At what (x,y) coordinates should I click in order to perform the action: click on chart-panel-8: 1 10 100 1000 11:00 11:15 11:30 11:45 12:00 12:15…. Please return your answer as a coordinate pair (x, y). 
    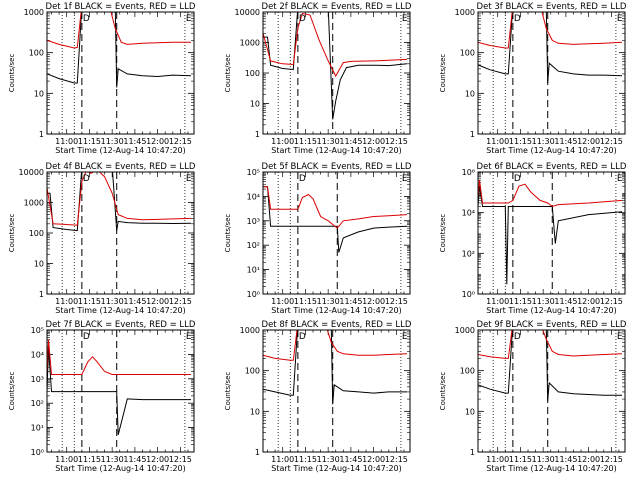
    Looking at the image, I should click on (318, 396).